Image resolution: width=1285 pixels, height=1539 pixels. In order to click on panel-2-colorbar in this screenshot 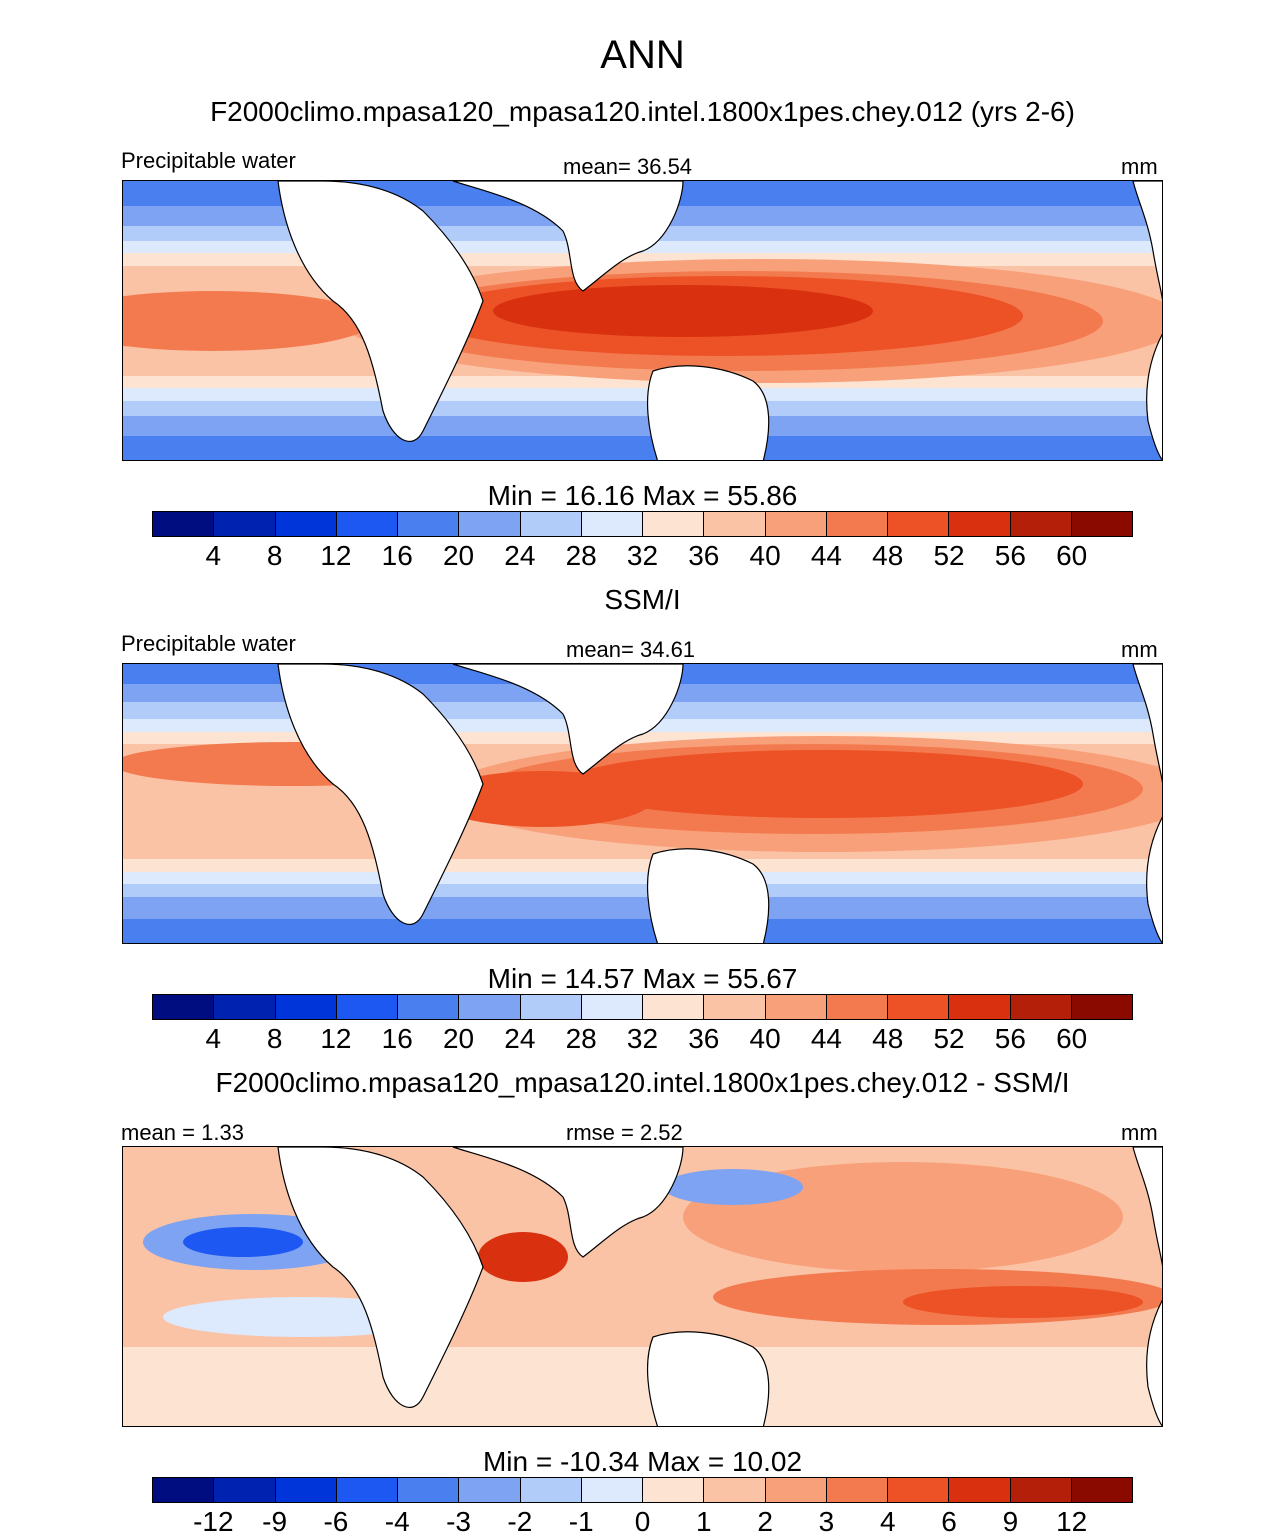, I will do `click(642, 1007)`.